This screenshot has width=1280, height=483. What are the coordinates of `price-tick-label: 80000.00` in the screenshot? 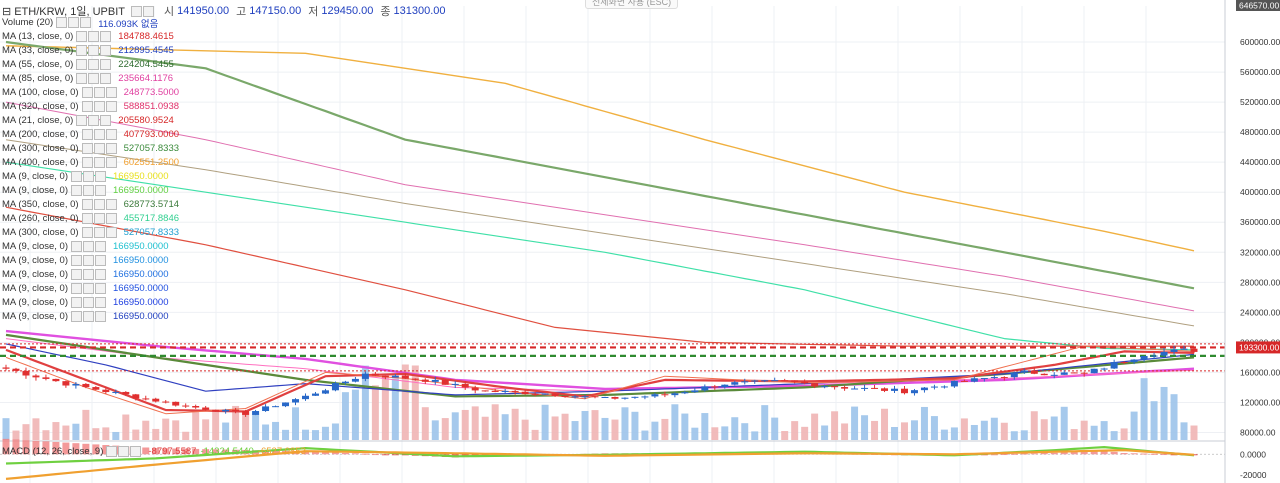 It's located at (1258, 432).